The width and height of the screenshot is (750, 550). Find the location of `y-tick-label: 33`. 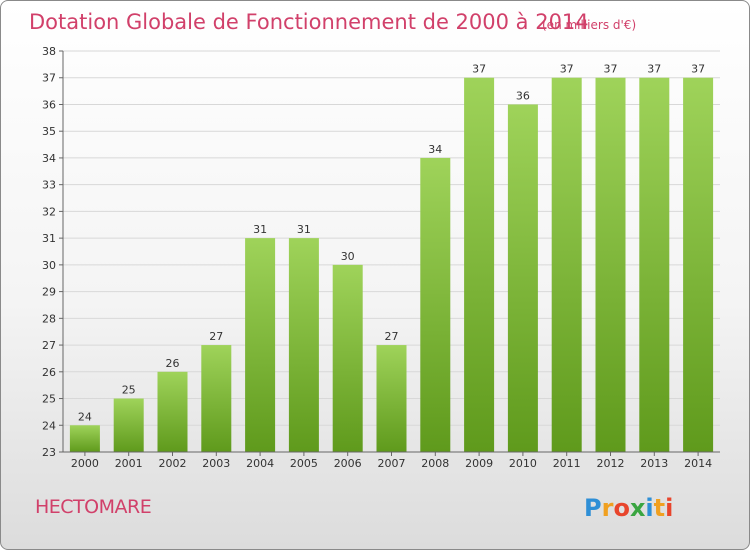

y-tick-label: 33 is located at coordinates (49, 185).